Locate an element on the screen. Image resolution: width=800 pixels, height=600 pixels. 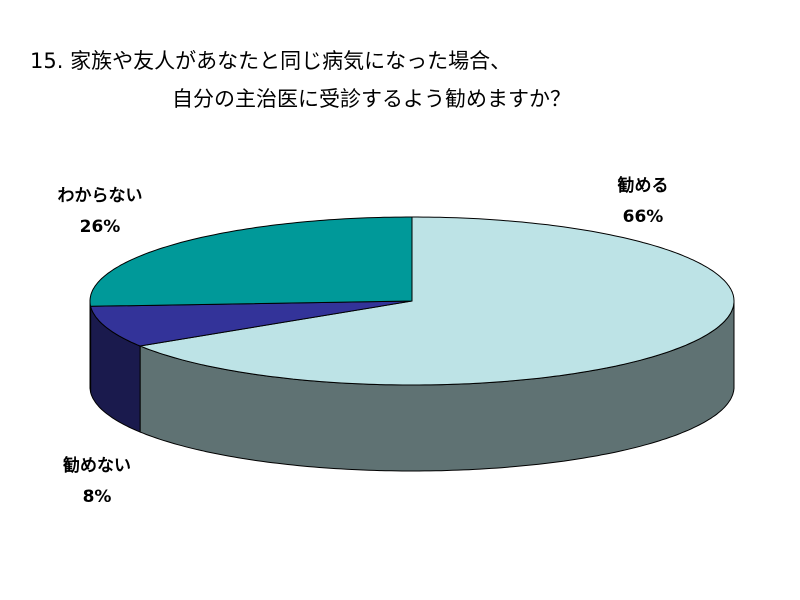
slice-value-label: 8% is located at coordinates (97, 497).